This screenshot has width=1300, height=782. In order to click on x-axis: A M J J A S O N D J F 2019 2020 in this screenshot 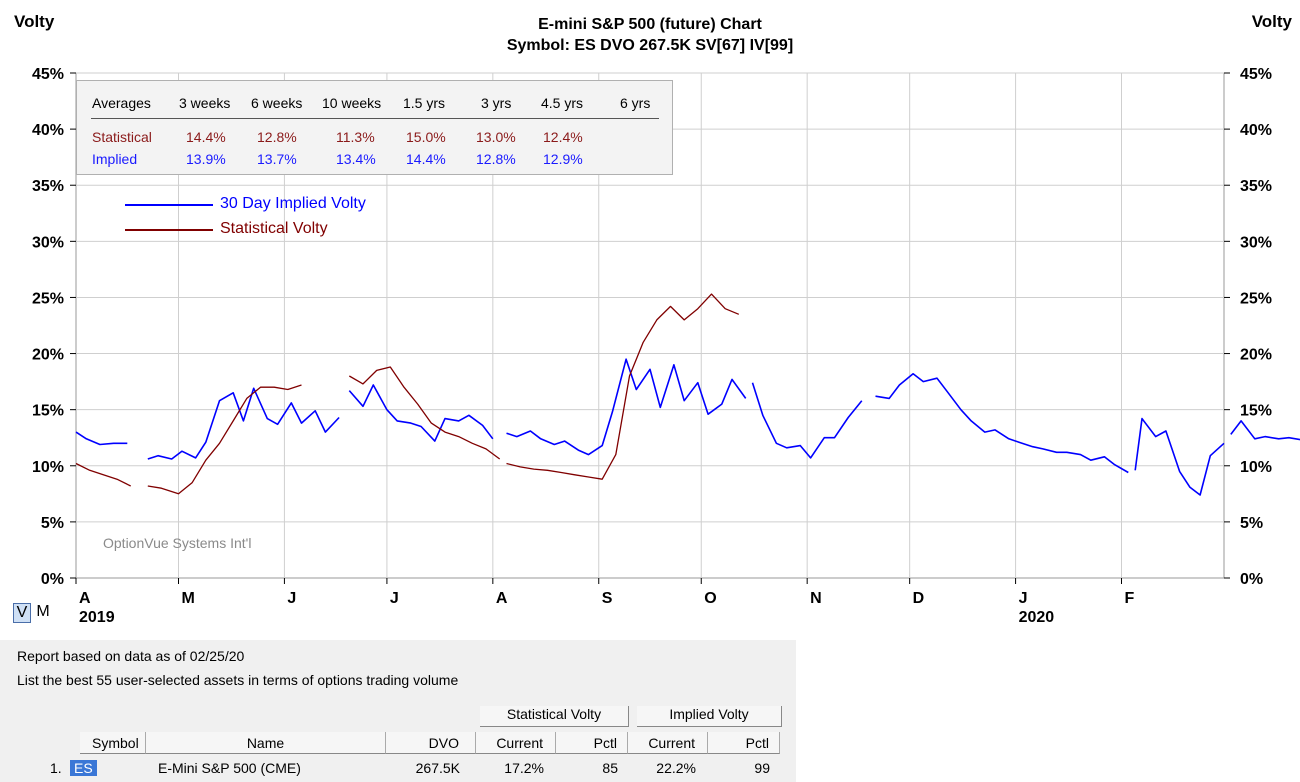, I will do `click(605, 602)`.